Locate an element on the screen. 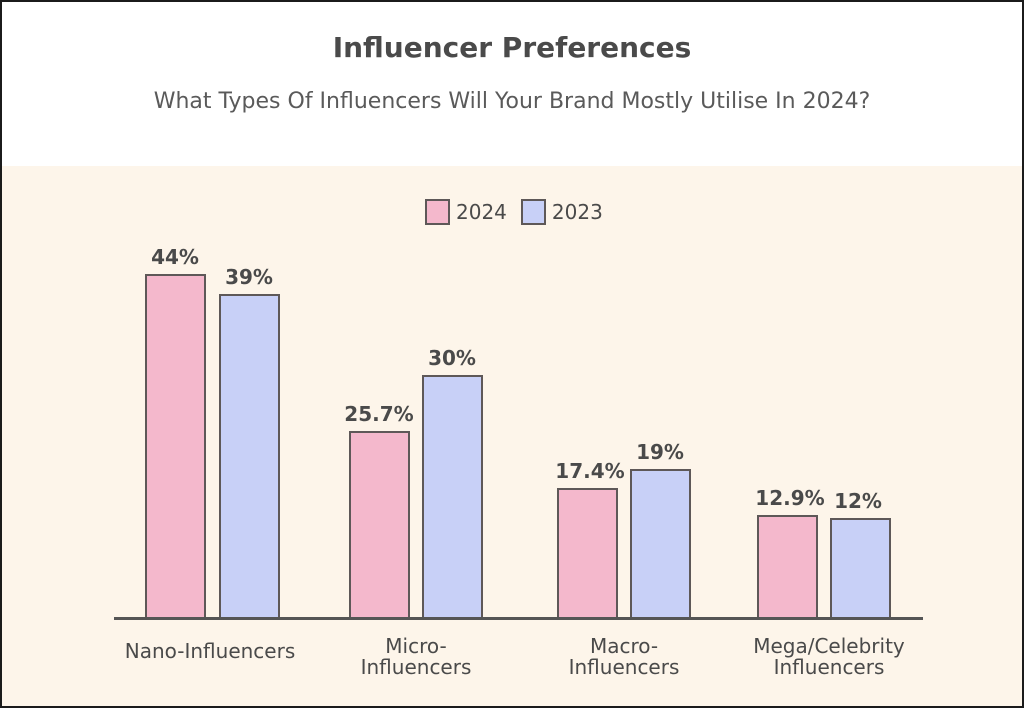 This screenshot has height=708, width=1024. legend-swatch-2023 is located at coordinates (533, 212).